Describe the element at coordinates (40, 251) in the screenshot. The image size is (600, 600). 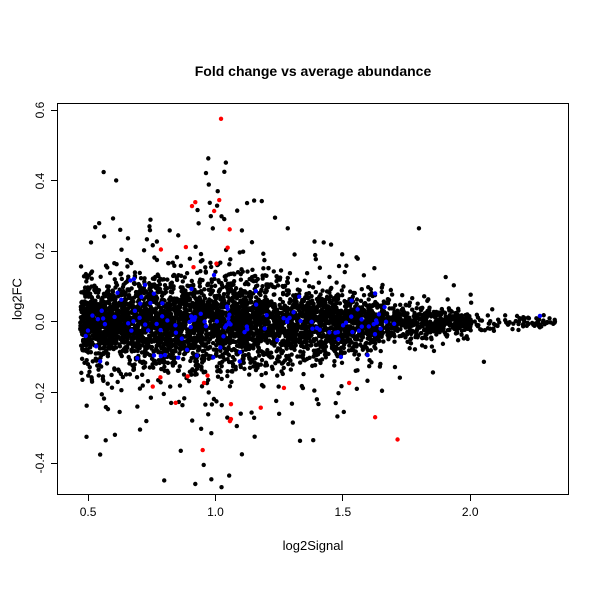
I see `y-tick-label: 0.2` at that location.